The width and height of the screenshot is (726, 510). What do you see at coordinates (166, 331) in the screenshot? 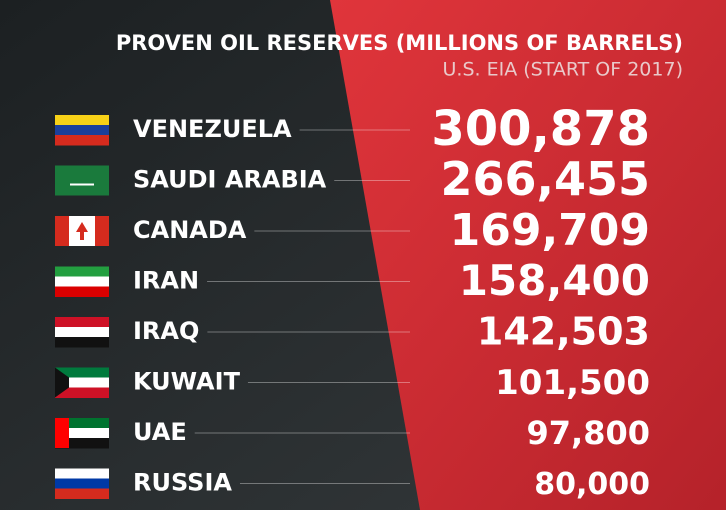
I see `country-name: IRAQ` at bounding box center [166, 331].